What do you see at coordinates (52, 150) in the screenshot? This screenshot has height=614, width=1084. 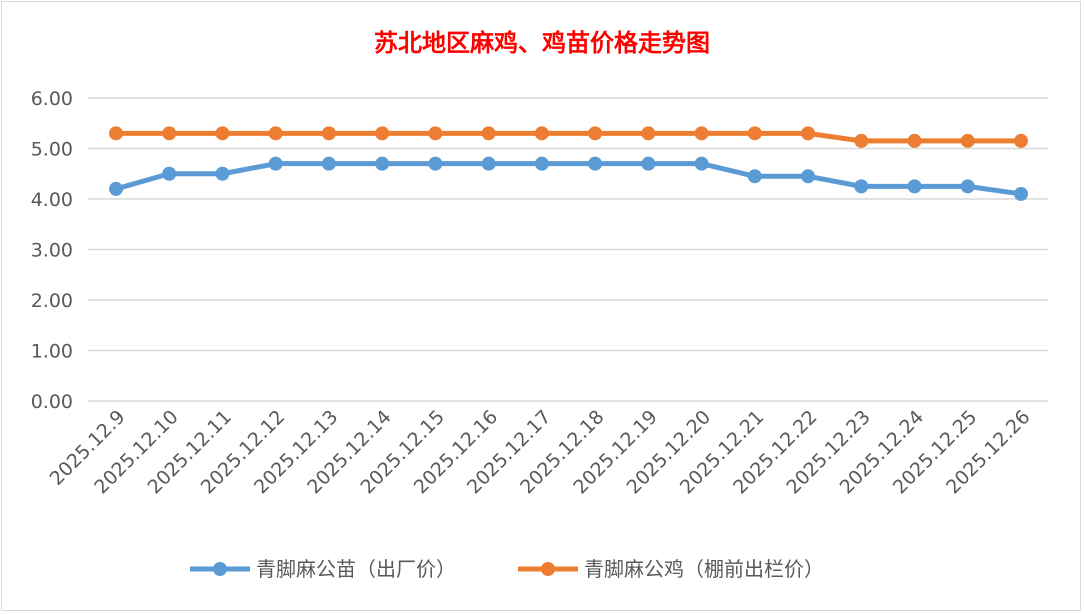 I see `y-tick-label: 5.00` at bounding box center [52, 150].